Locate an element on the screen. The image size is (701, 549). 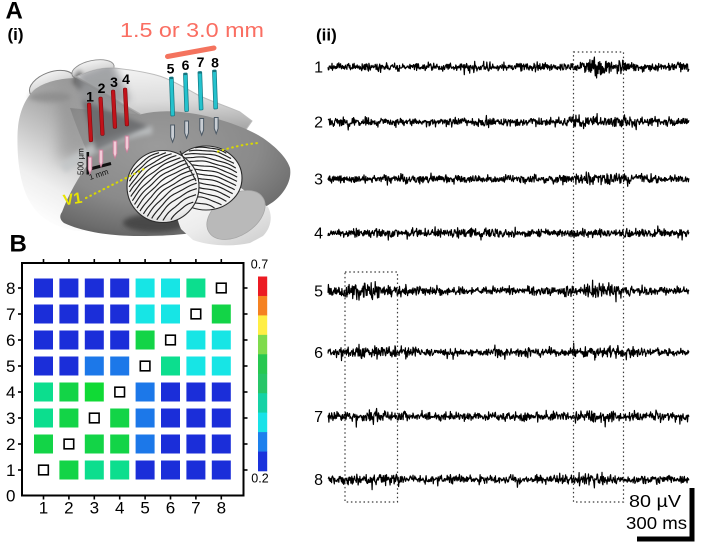
svg-text: 0.7 is located at coordinates (259, 265).